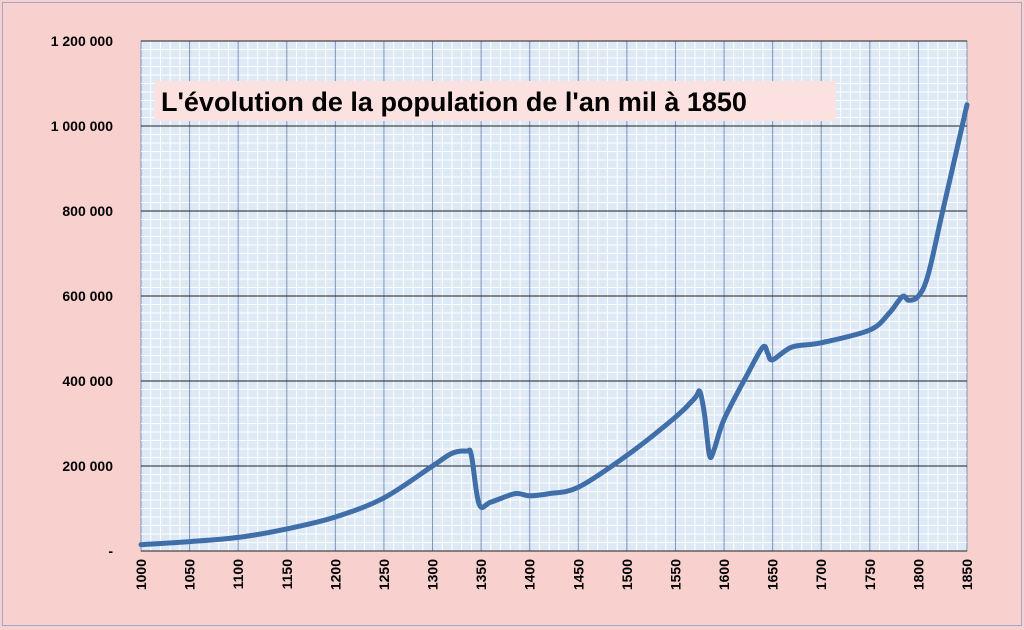 This screenshot has width=1024, height=630. What do you see at coordinates (238, 574) in the screenshot?
I see `x-tick-label: 1100` at bounding box center [238, 574].